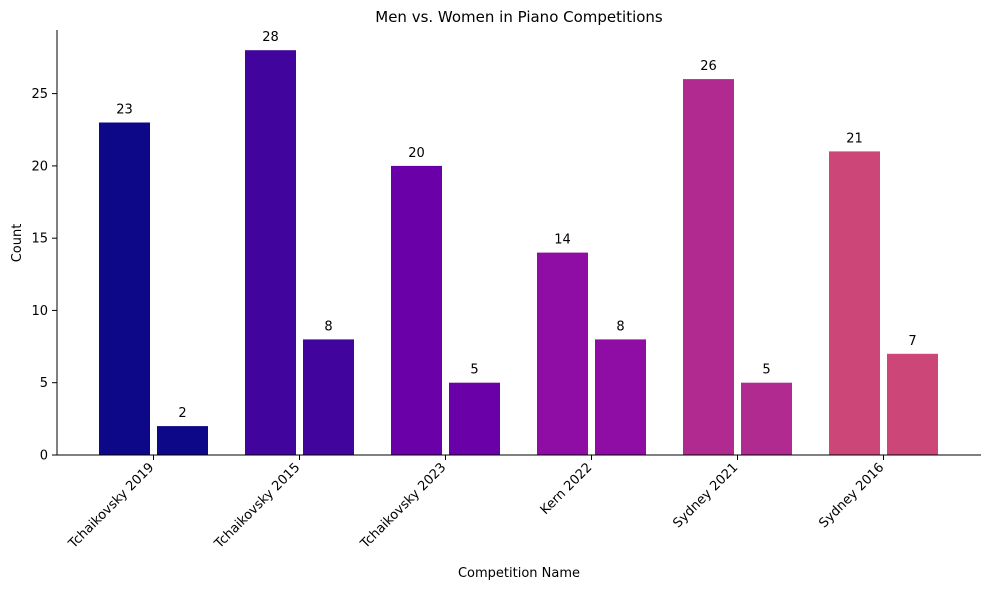 Image resolution: width=989 pixels, height=590 pixels. I want to click on x-axis-title: Competition Name, so click(519, 573).